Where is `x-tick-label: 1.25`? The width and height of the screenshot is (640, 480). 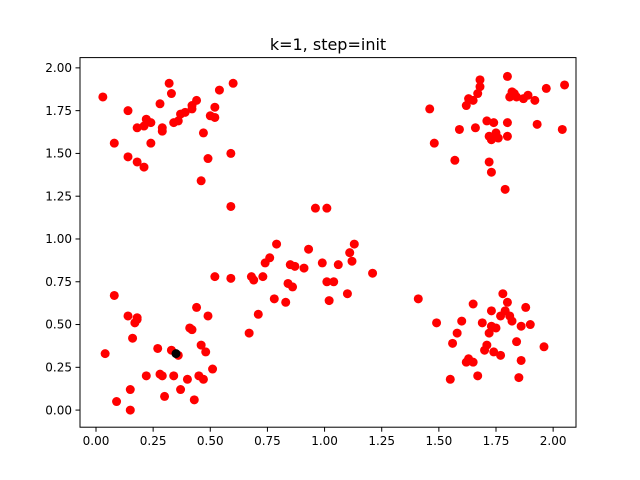 x-tick-label: 1.25 is located at coordinates (381, 441).